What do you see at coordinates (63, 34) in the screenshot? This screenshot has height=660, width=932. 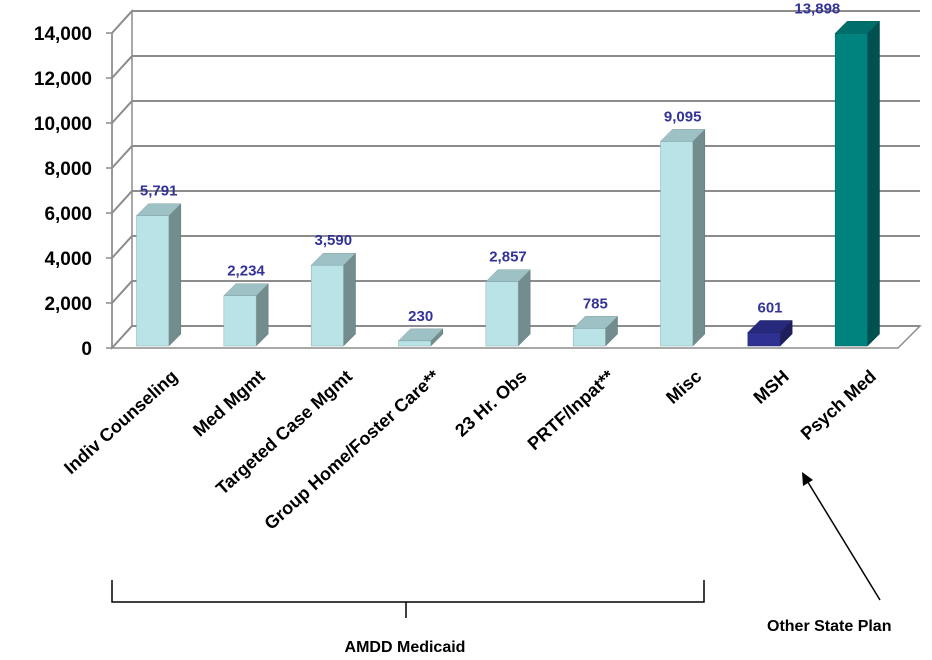 I see `y-tick-label: 14,000` at bounding box center [63, 34].